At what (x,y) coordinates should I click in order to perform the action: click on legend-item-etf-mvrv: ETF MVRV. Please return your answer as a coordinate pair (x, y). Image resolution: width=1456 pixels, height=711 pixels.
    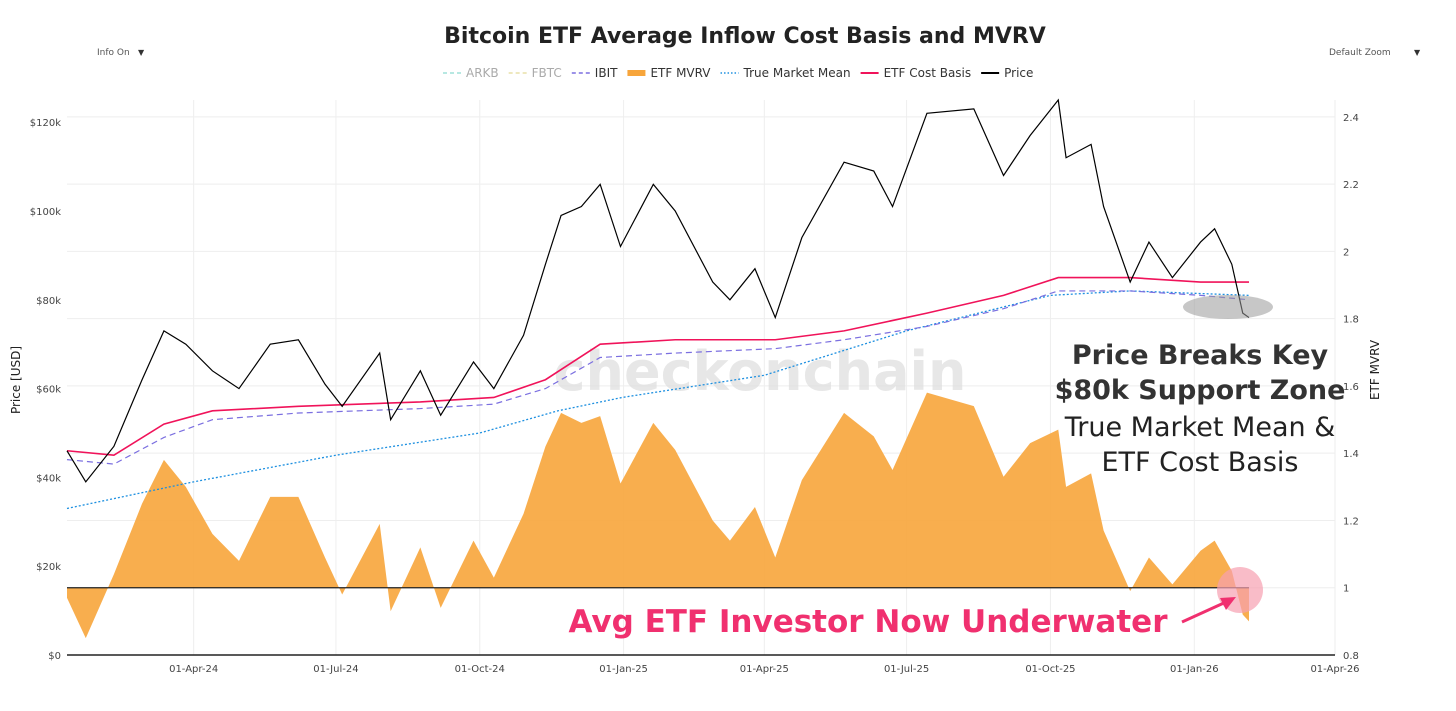
    Looking at the image, I should click on (669, 73).